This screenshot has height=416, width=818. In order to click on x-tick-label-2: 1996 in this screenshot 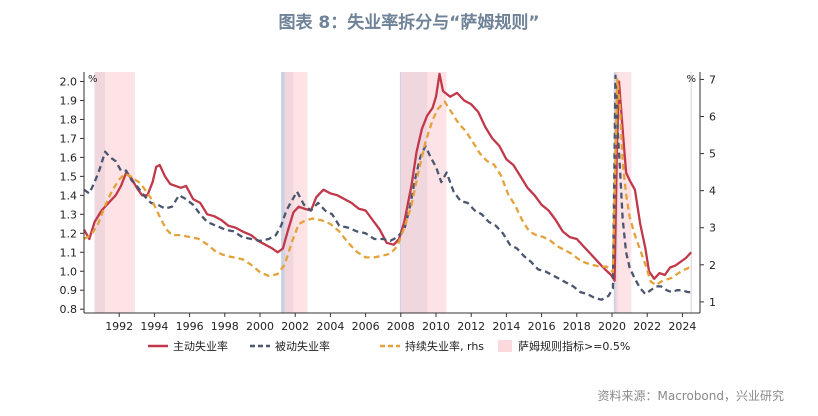, I will do `click(190, 326)`.